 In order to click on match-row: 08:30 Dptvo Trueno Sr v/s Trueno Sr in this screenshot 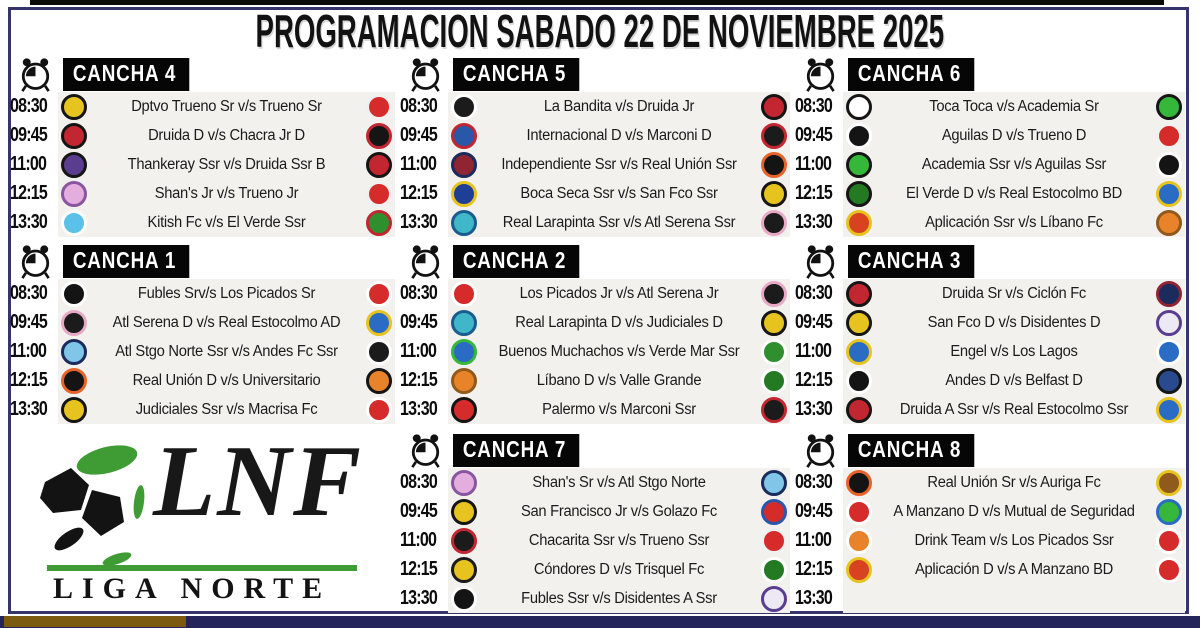, I will do `click(202, 106)`.